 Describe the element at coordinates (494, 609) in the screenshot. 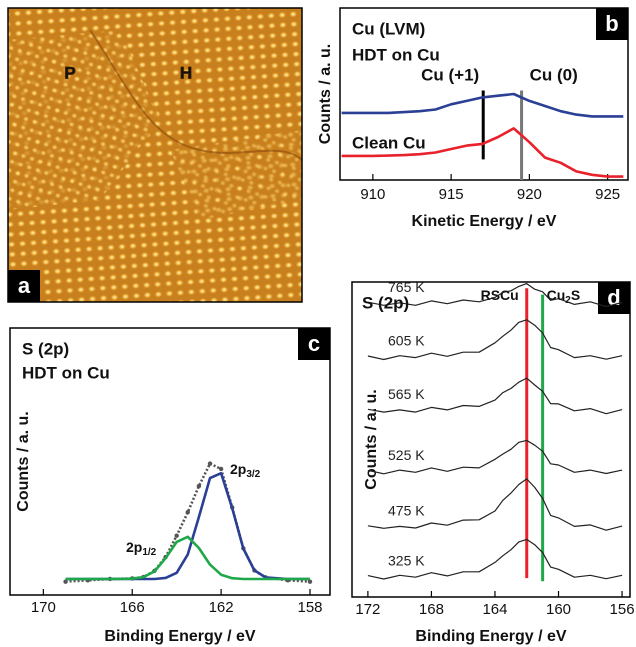

I see `x-tick-label: 164` at that location.